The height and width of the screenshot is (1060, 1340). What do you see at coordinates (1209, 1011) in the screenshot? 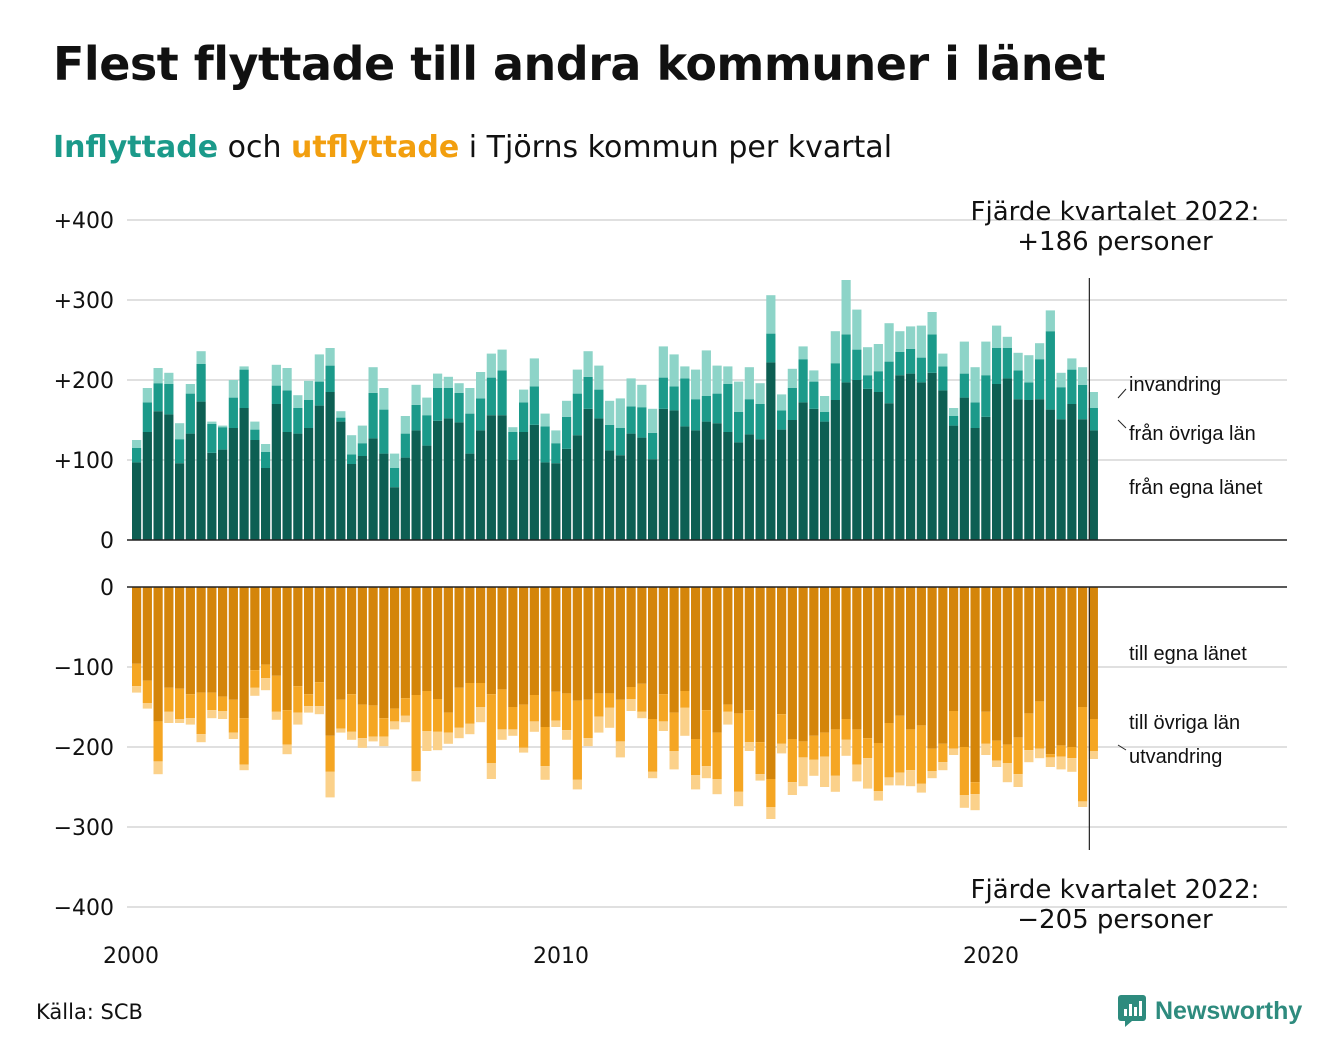
I see `newsworthy-logo: Newsworthy` at bounding box center [1209, 1011].